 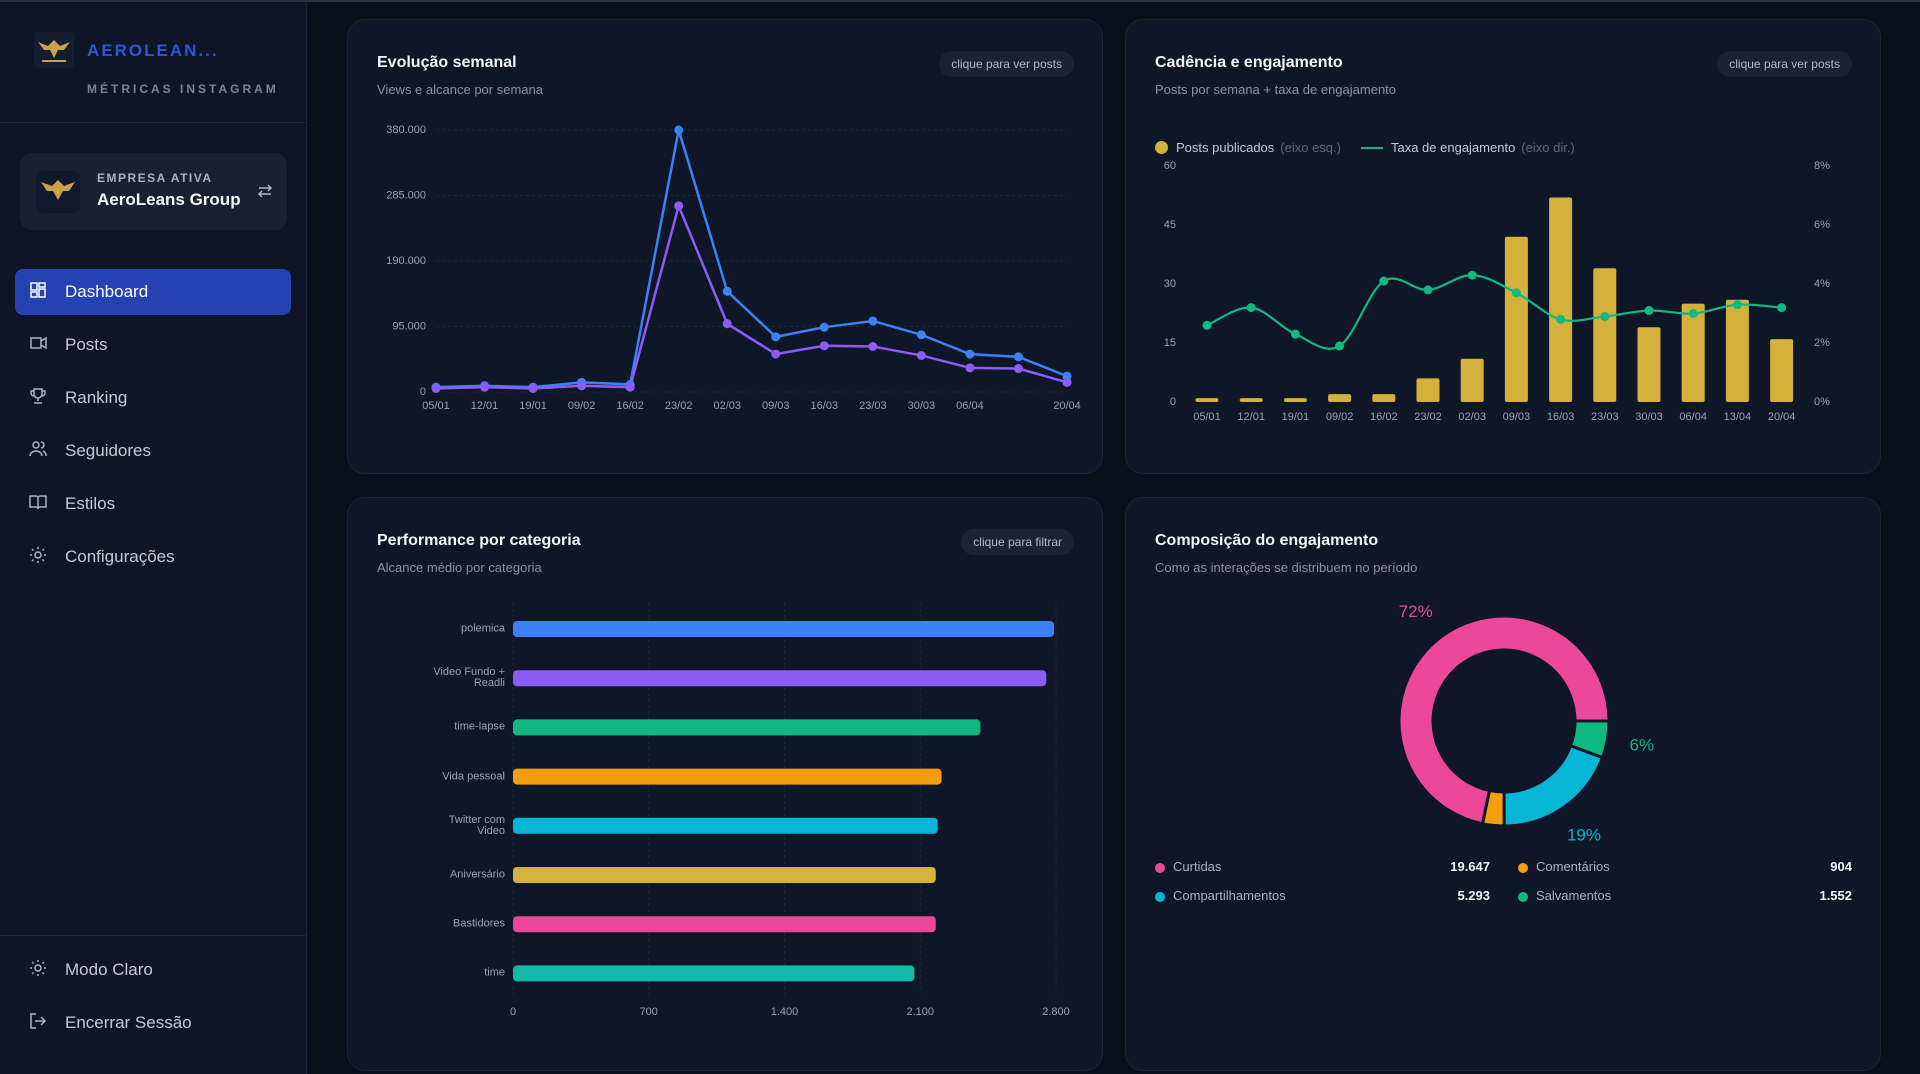 I want to click on nav-item: Posts, so click(x=153, y=345).